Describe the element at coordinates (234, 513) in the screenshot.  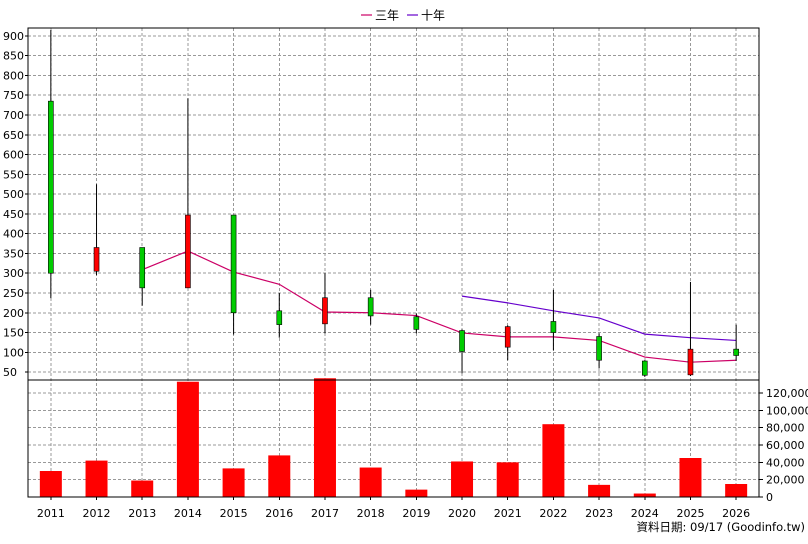
I see `x-tick-label: 2015` at that location.